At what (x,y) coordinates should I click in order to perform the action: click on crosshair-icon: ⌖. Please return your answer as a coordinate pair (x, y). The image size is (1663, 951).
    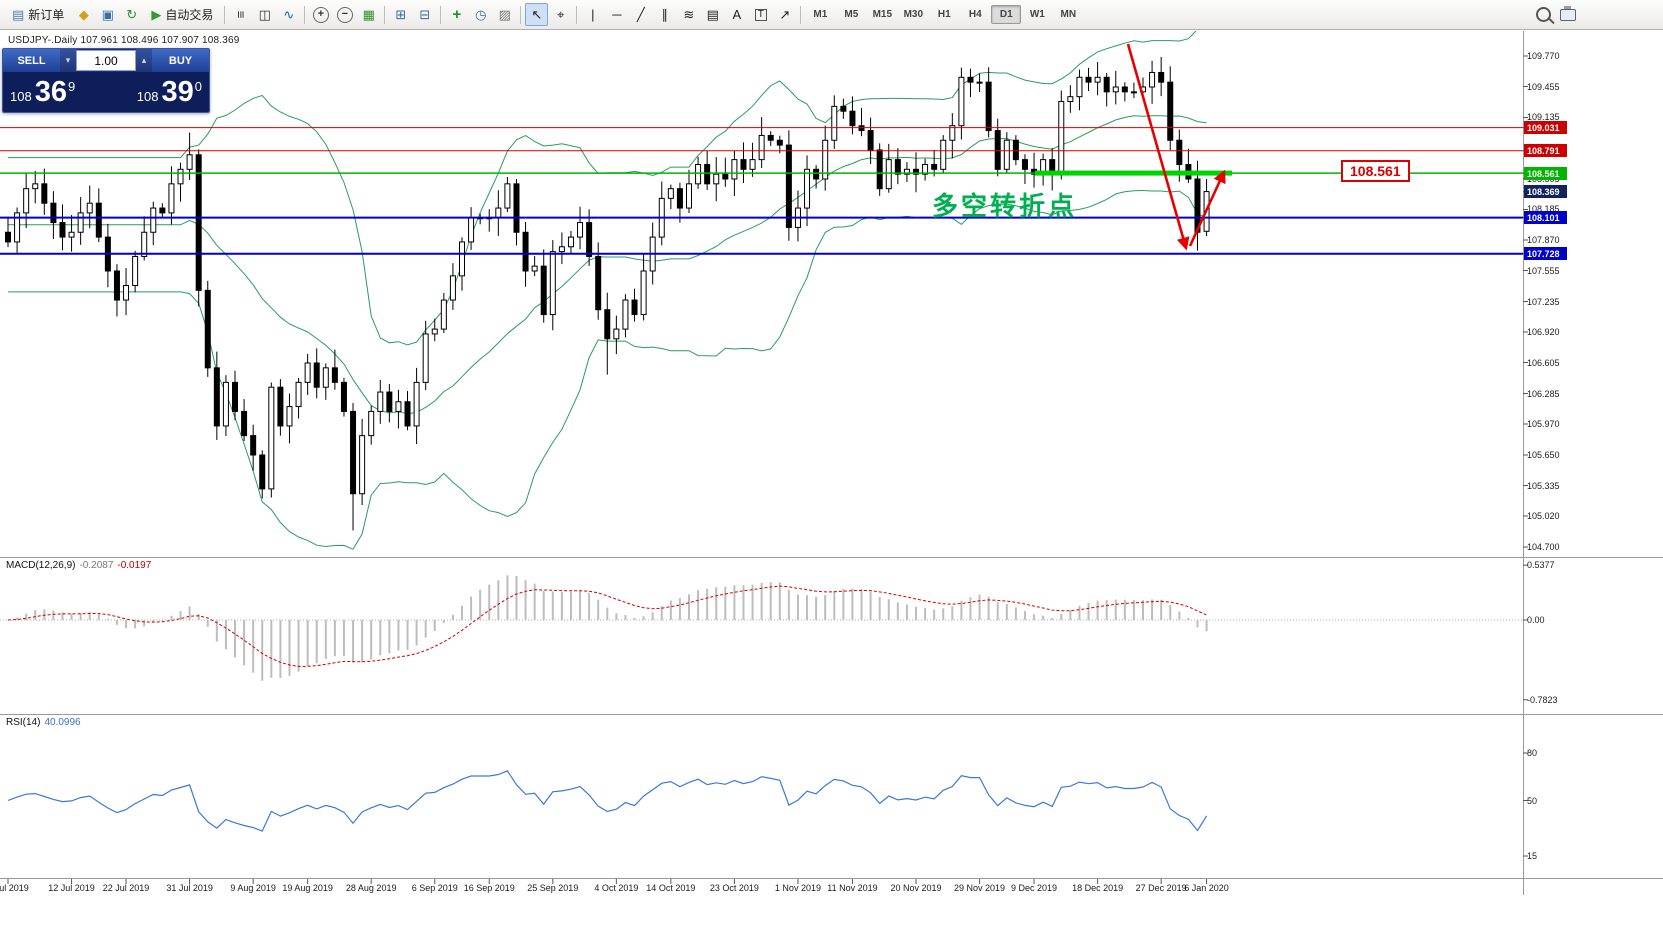
    Looking at the image, I should click on (560, 14).